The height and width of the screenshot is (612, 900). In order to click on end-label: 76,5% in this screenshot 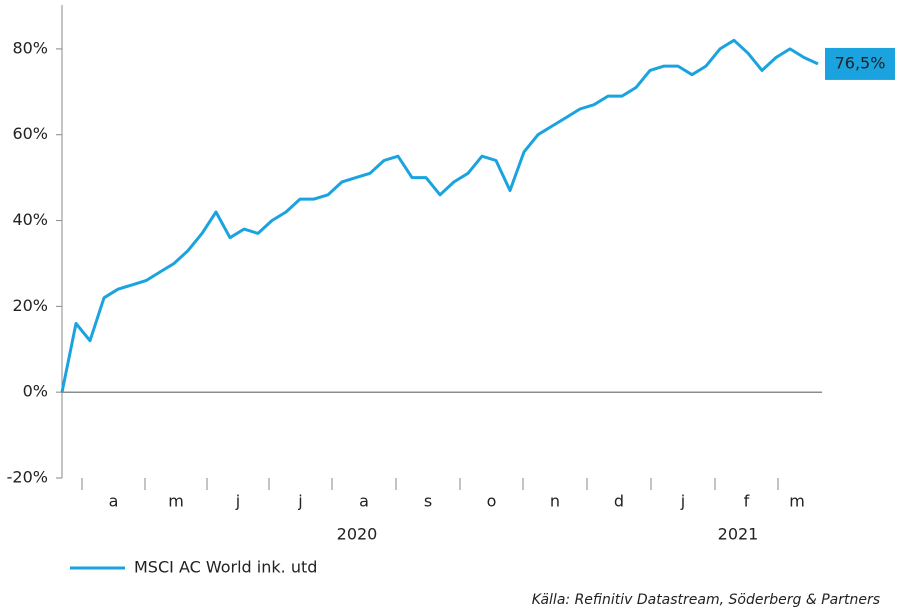, I will do `click(860, 62)`.